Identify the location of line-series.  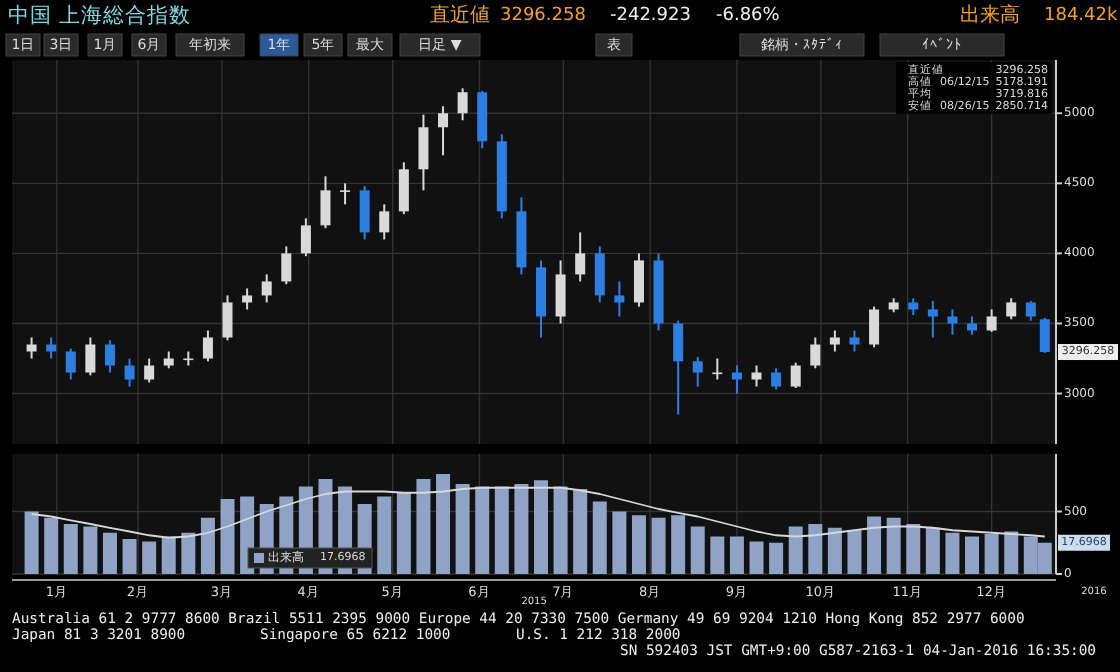
(538, 512).